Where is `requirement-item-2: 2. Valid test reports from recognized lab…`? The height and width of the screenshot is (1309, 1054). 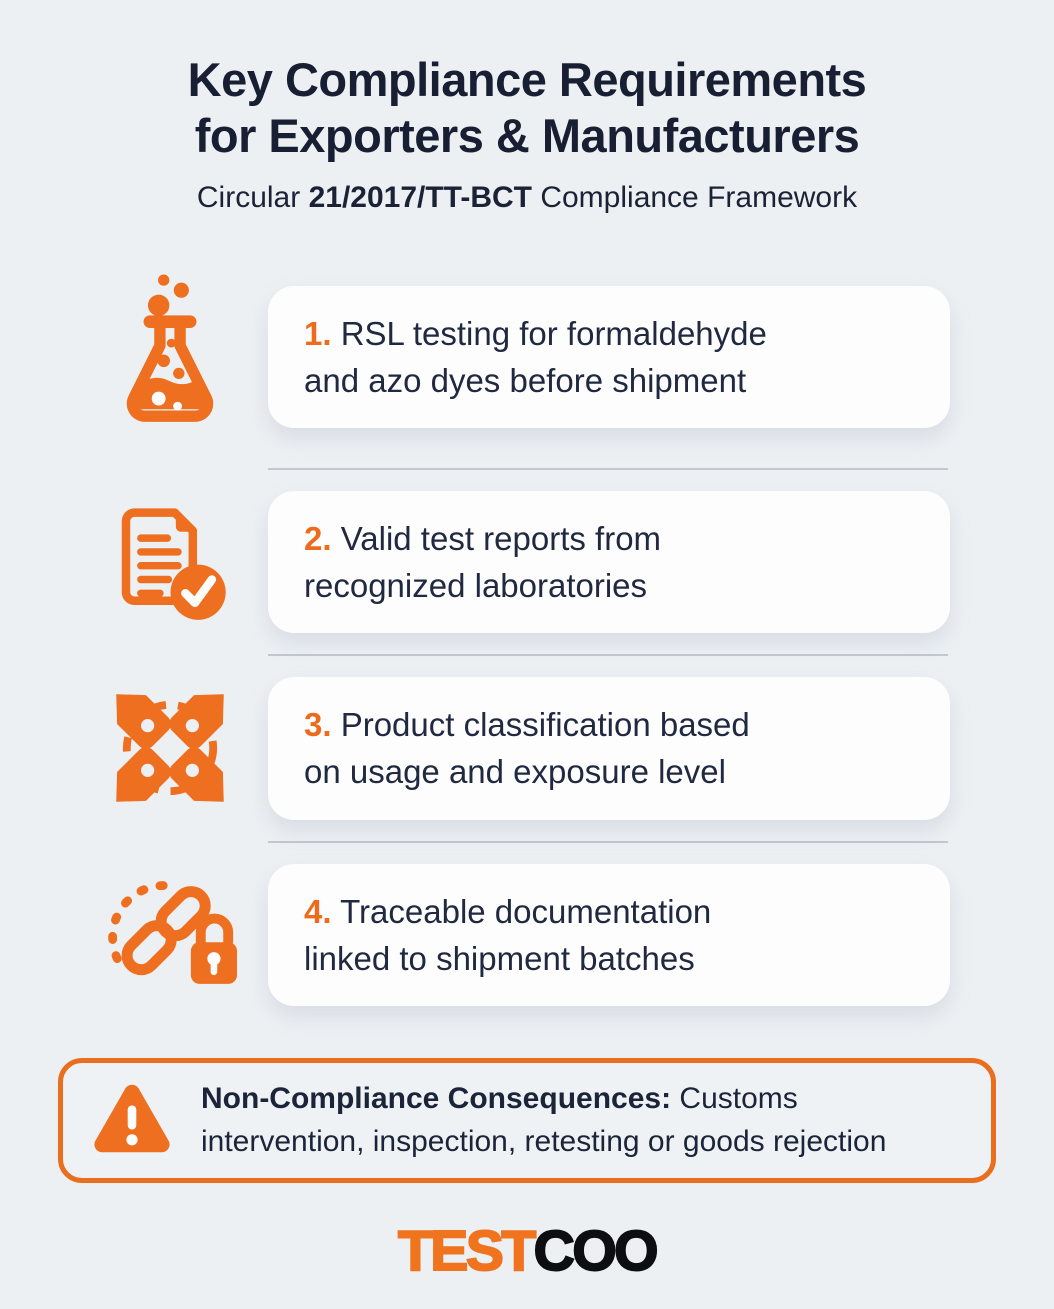 requirement-item-2: 2. Valid test reports from recognized lab… is located at coordinates (527, 562).